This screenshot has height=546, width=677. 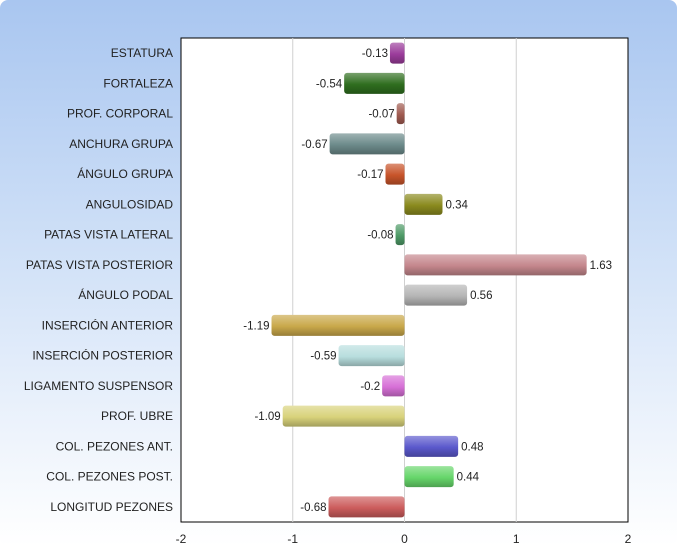 I want to click on value-label: -0.2, so click(x=370, y=387).